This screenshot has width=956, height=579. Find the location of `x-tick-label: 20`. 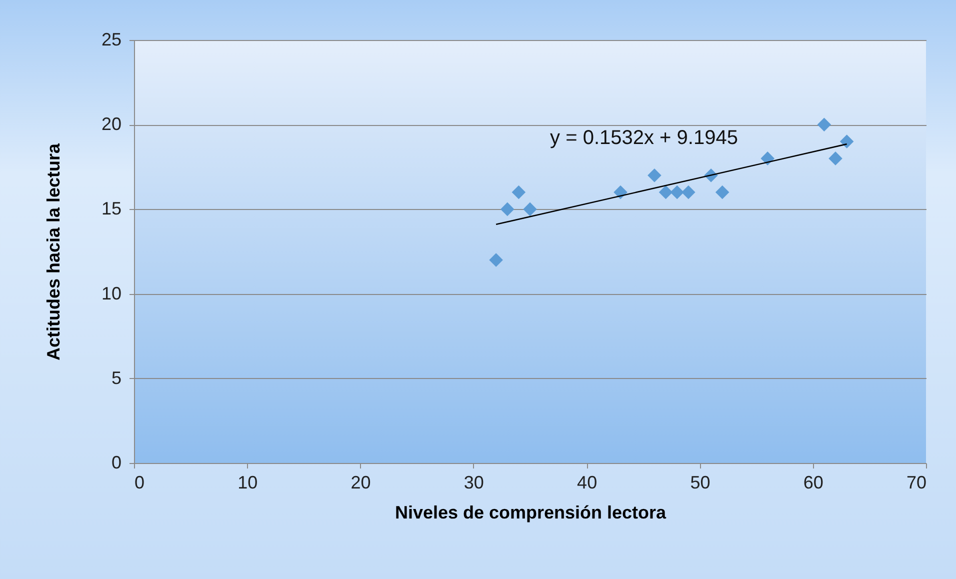

x-tick-label: 20 is located at coordinates (360, 482).